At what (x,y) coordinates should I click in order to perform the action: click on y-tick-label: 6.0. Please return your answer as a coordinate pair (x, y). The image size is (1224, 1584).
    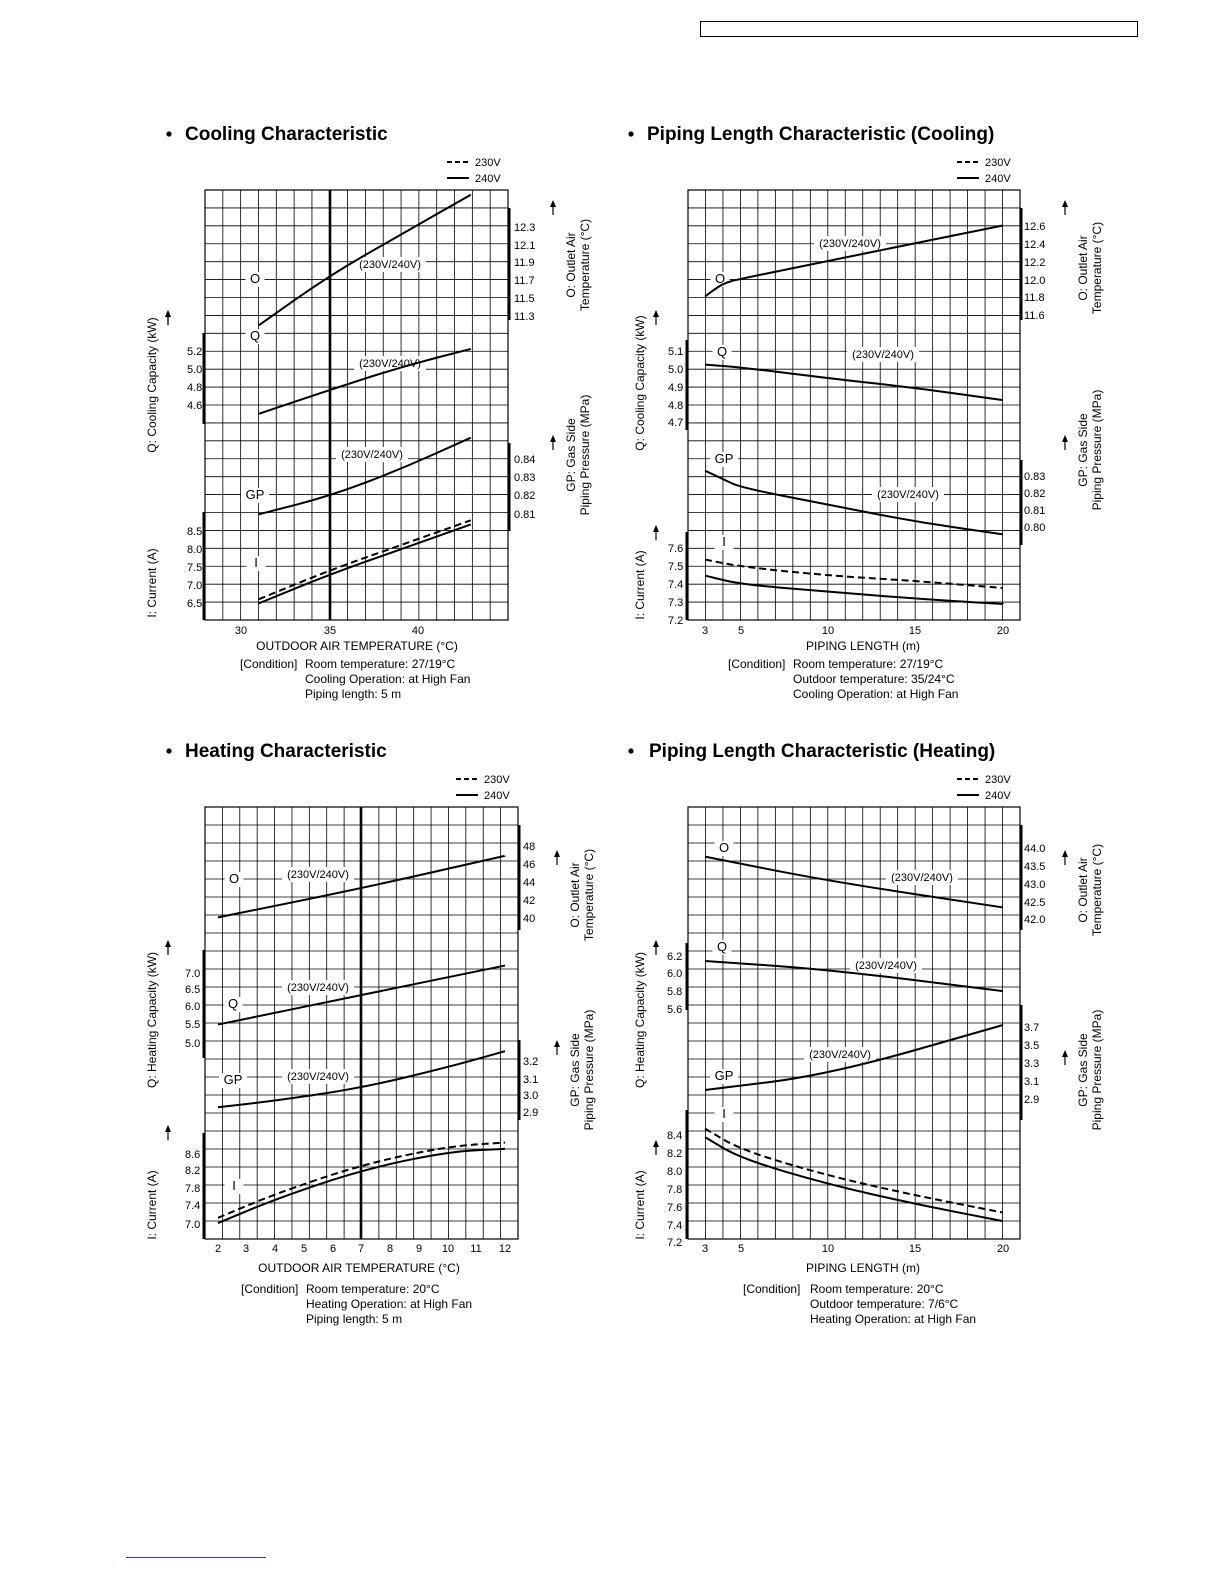
    Looking at the image, I should click on (192, 1007).